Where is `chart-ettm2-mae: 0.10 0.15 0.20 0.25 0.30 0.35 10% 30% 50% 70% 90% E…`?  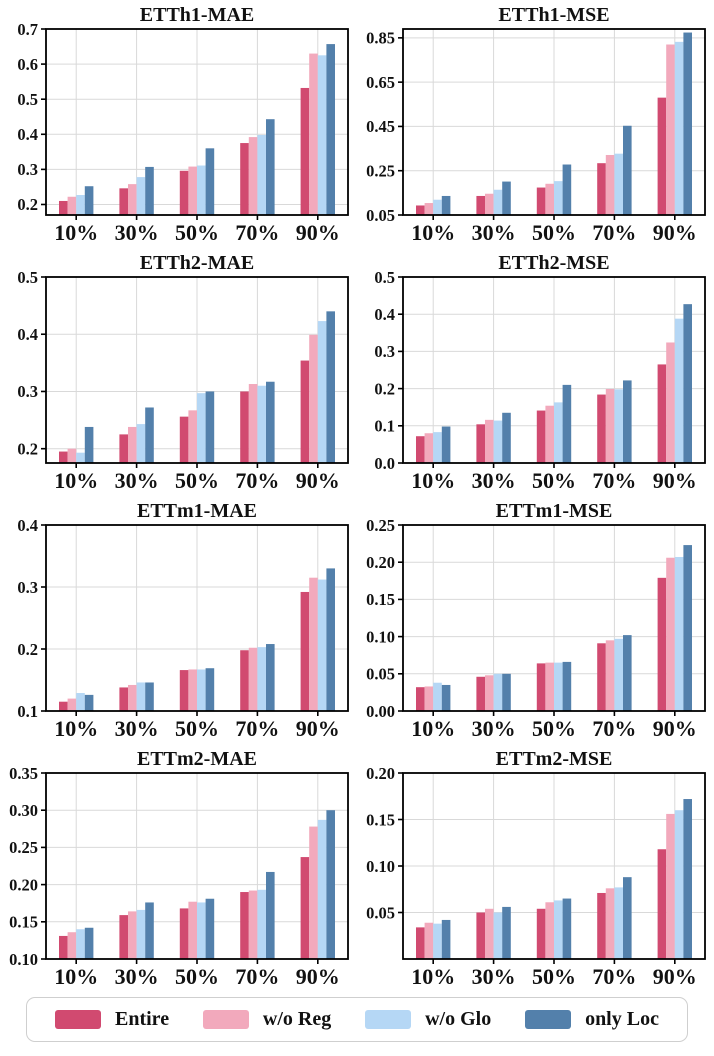
chart-ettm2-mae: 0.10 0.15 0.20 0.25 0.30 0.35 10% 30% 50% 70% 90% E… is located at coordinates (178, 870).